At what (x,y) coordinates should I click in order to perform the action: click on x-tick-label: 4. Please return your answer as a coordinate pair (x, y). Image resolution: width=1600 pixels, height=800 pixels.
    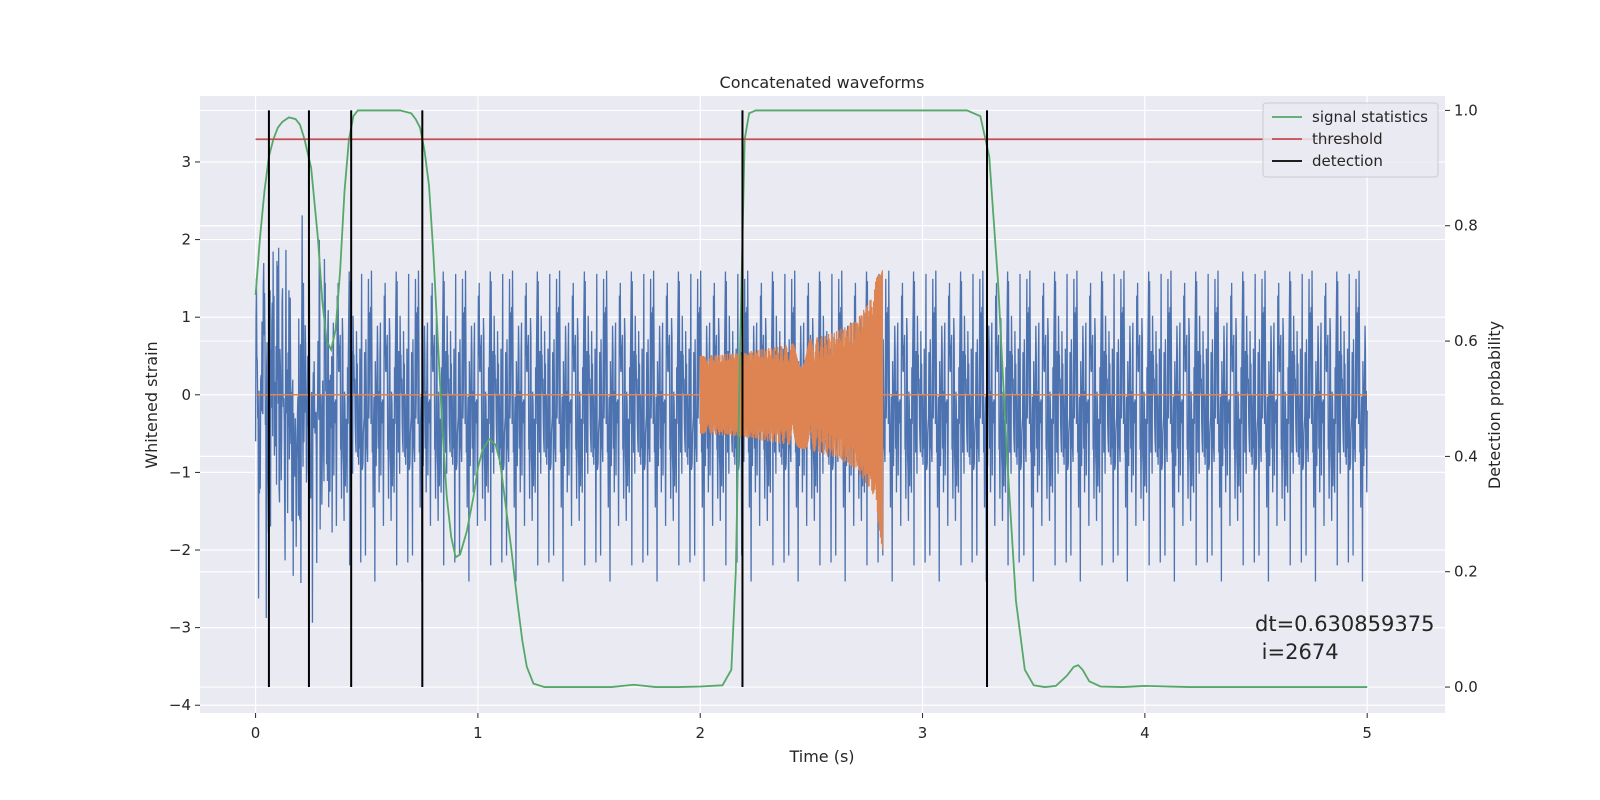
    Looking at the image, I should click on (1145, 733).